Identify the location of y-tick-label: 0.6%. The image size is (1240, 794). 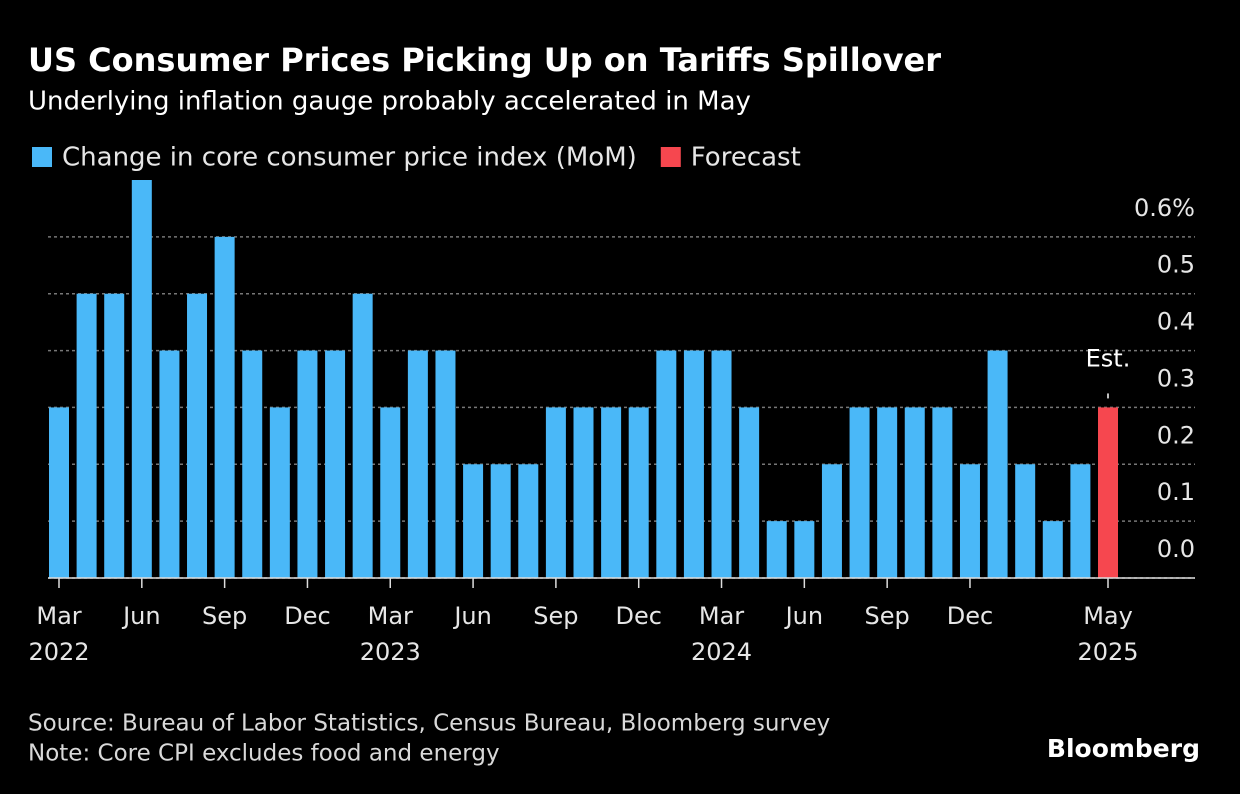
(1164, 208).